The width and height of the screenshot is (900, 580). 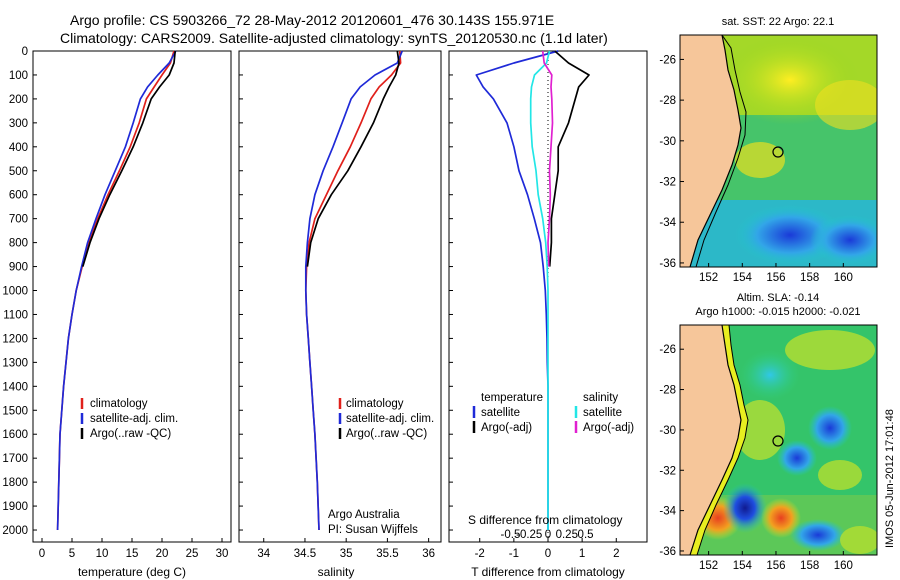 I want to click on temperature-series, so click(x=116, y=290).